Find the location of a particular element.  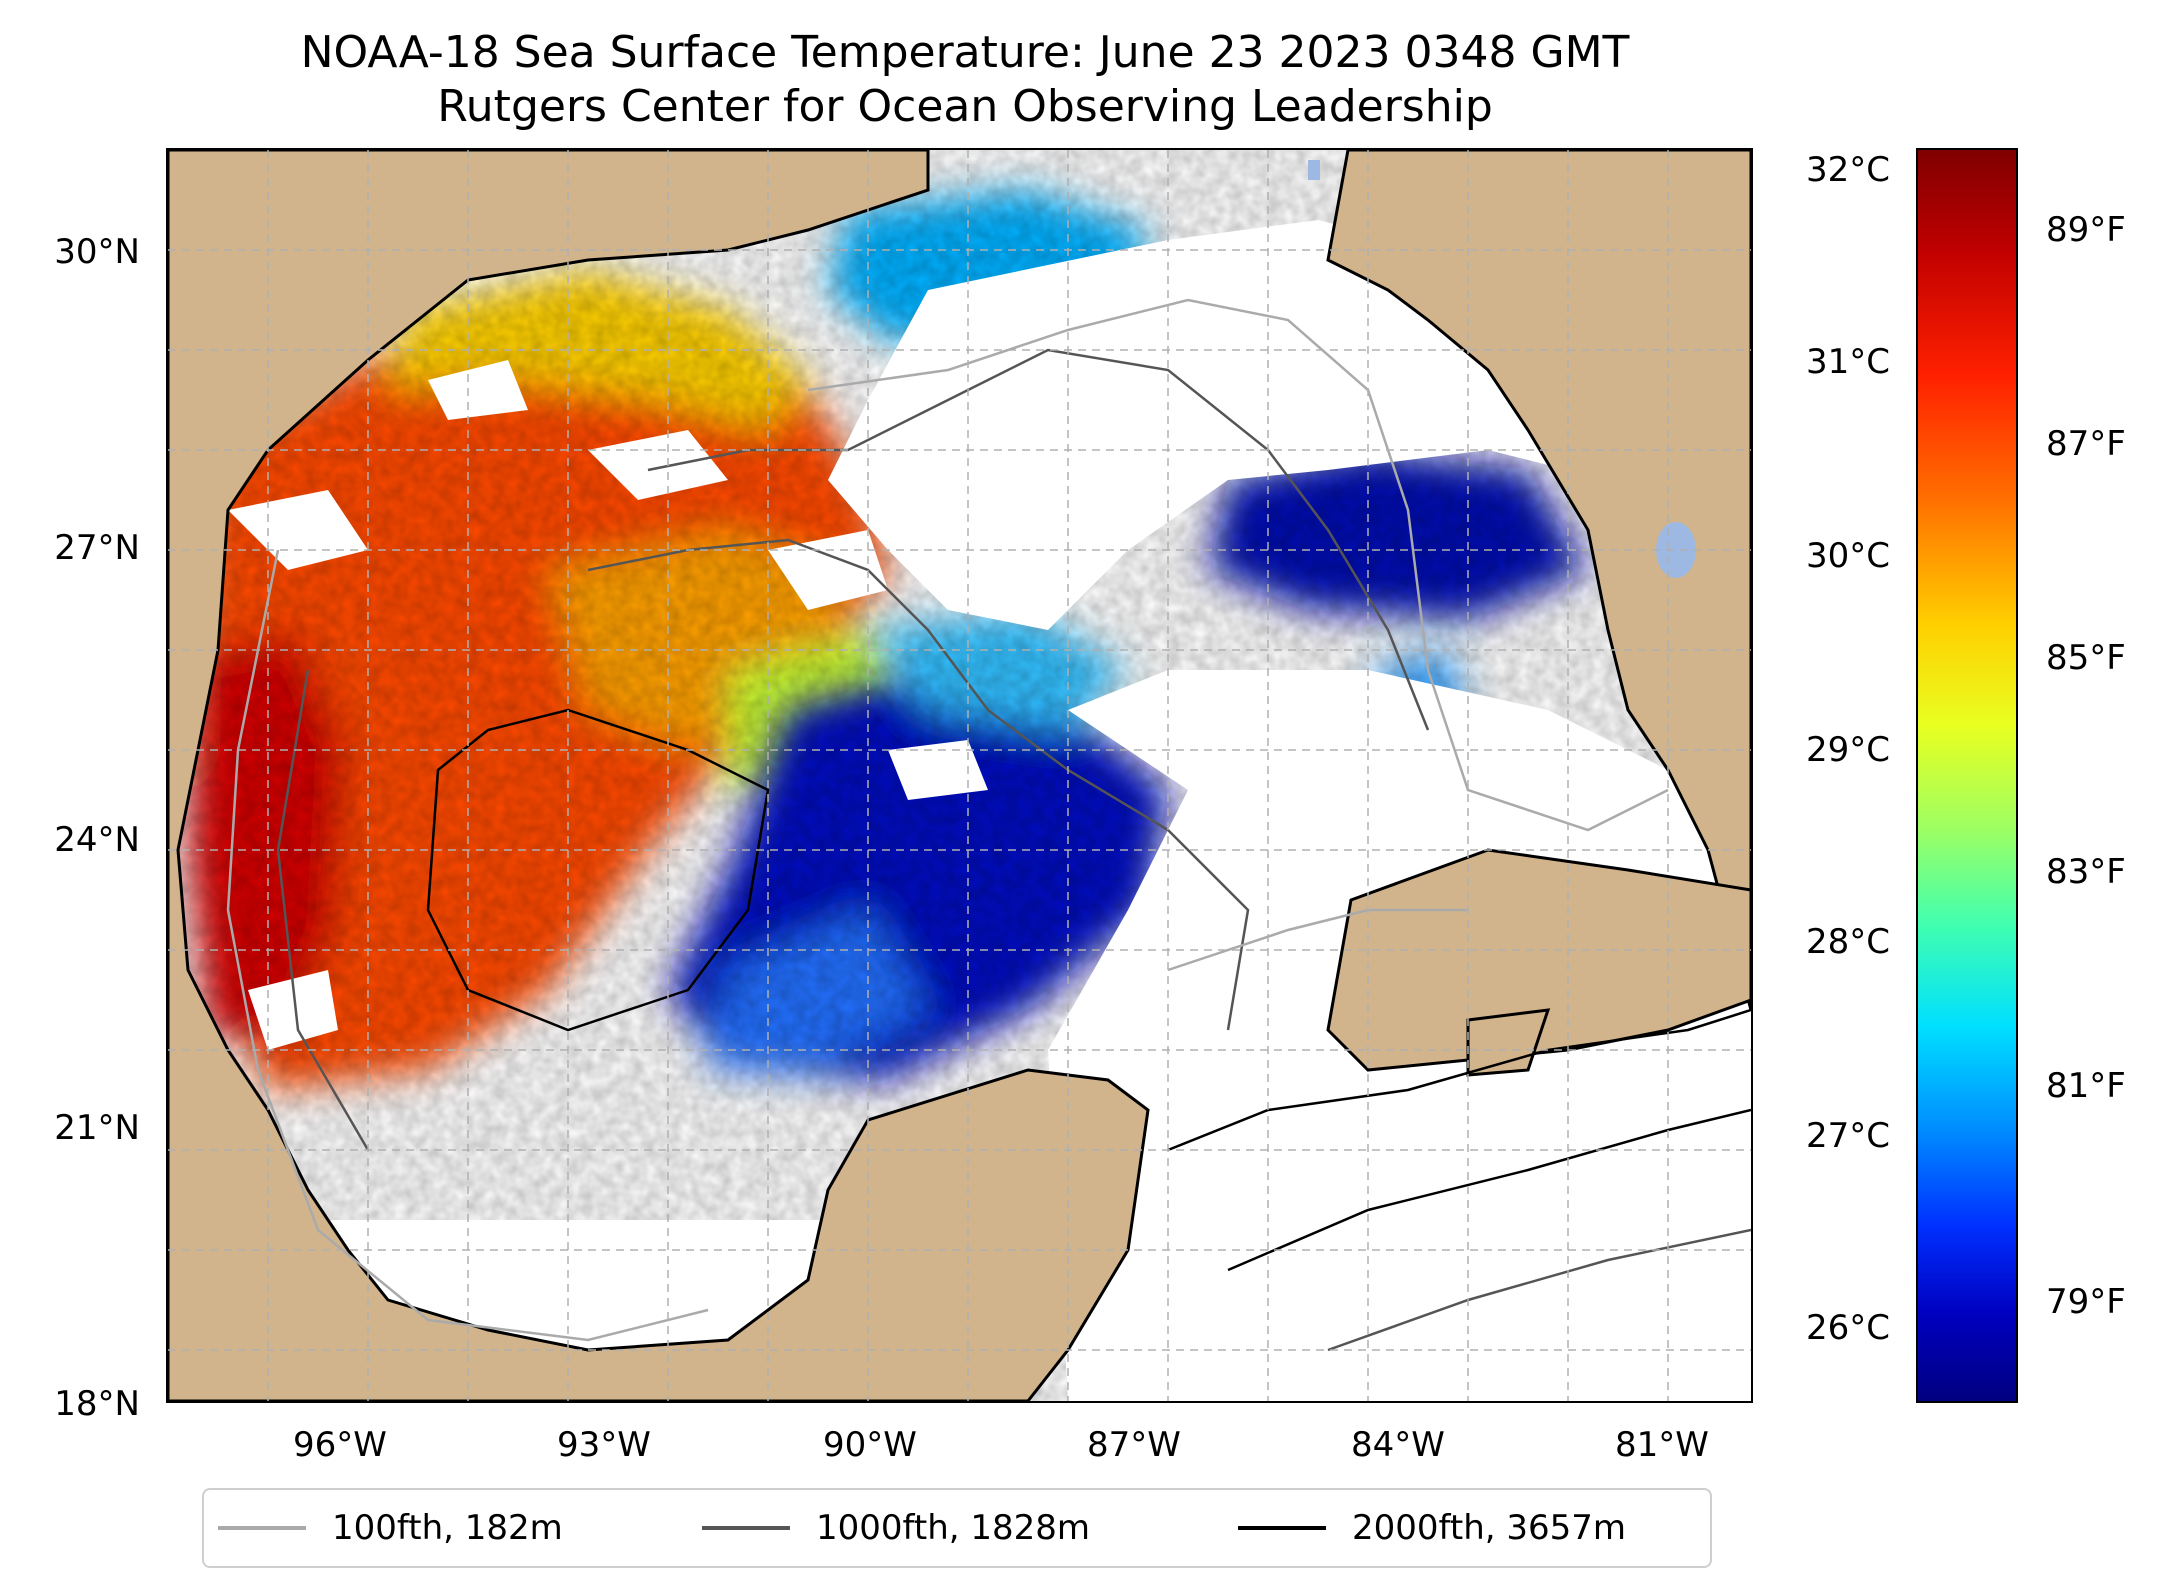

legend-item-1000fth: 1000fth, 1828m is located at coordinates (896, 1528).